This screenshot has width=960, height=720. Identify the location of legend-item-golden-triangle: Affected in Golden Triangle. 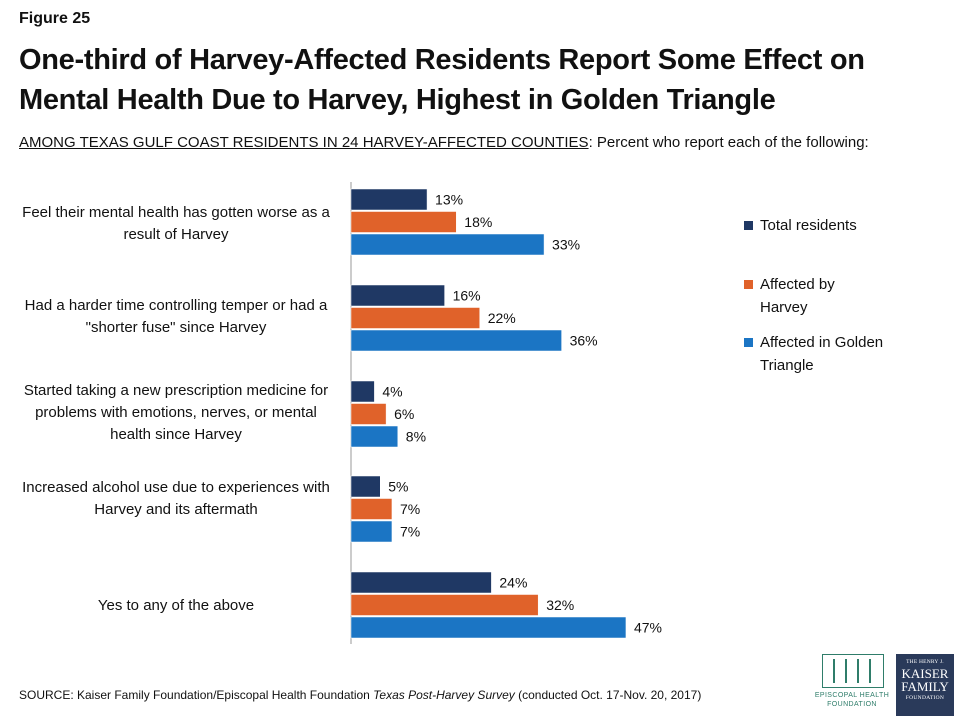
(827, 354).